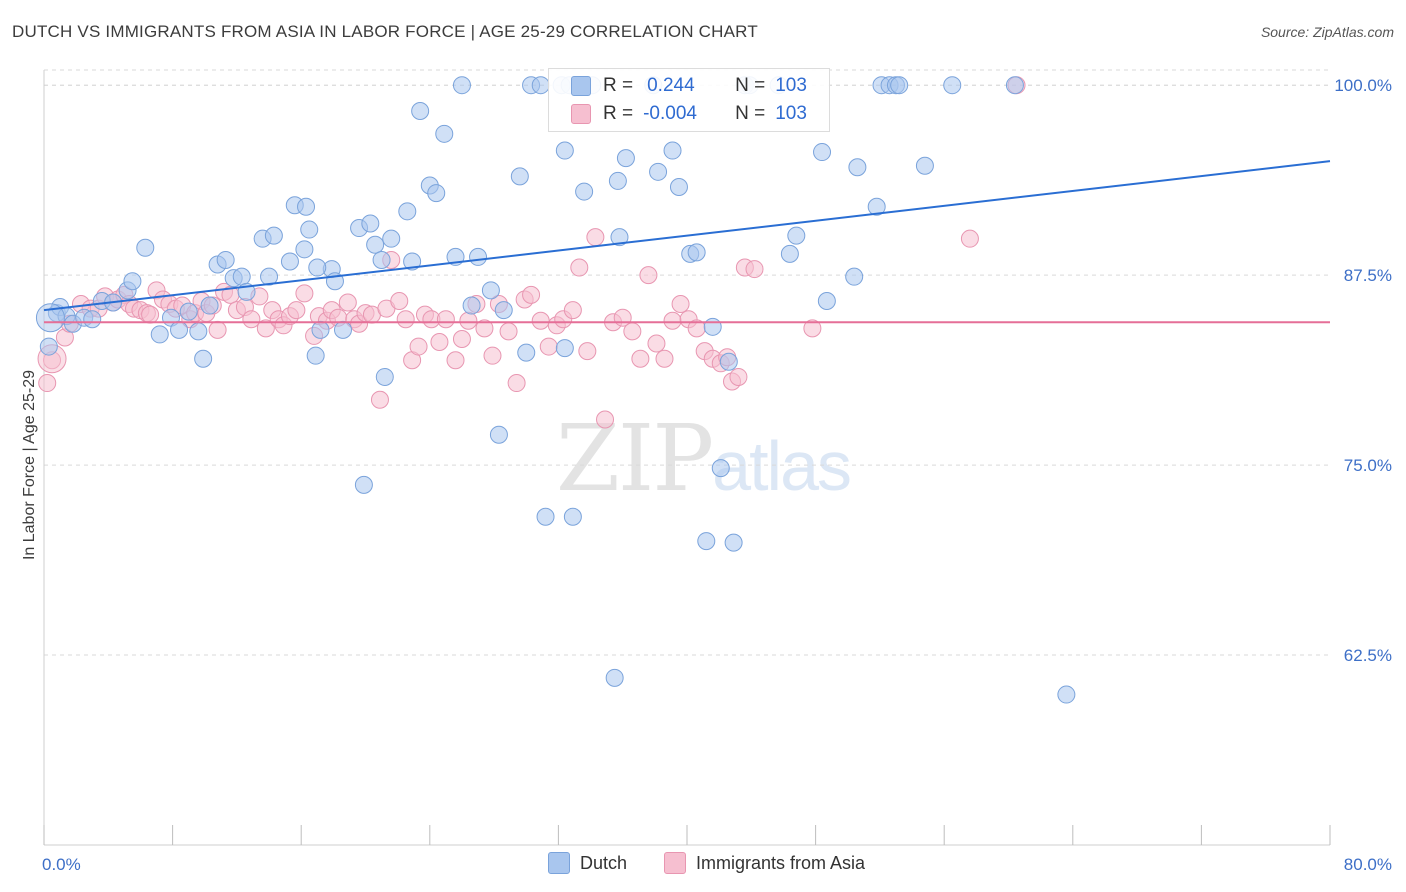  Describe the element at coordinates (675, 863) in the screenshot. I see `legend-swatch-asia` at that location.